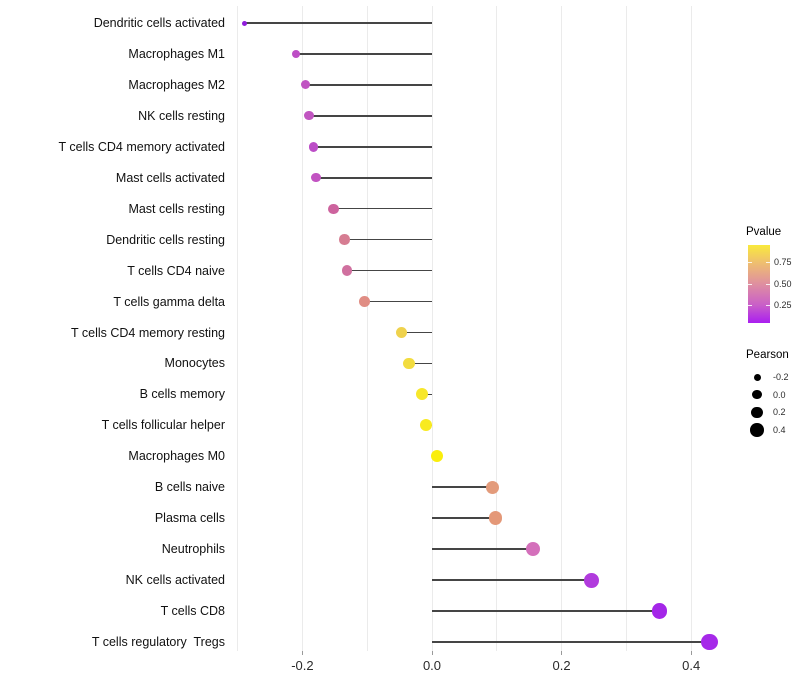 The image size is (800, 700). What do you see at coordinates (779, 412) in the screenshot?
I see `pearson-key-label: 0.2` at bounding box center [779, 412].